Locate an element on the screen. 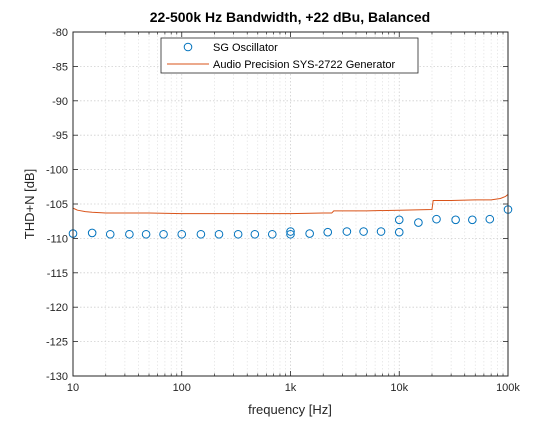  y-axis-label: THD+N [dB] is located at coordinates (29, 204).